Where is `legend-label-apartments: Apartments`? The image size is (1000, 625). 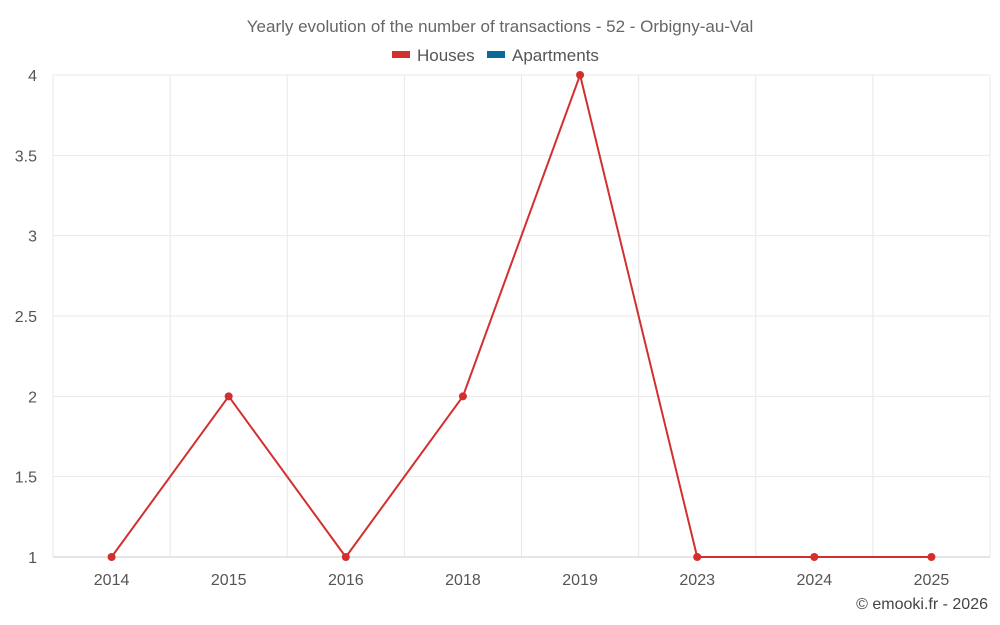
legend-label-apartments: Apartments is located at coordinates (555, 55).